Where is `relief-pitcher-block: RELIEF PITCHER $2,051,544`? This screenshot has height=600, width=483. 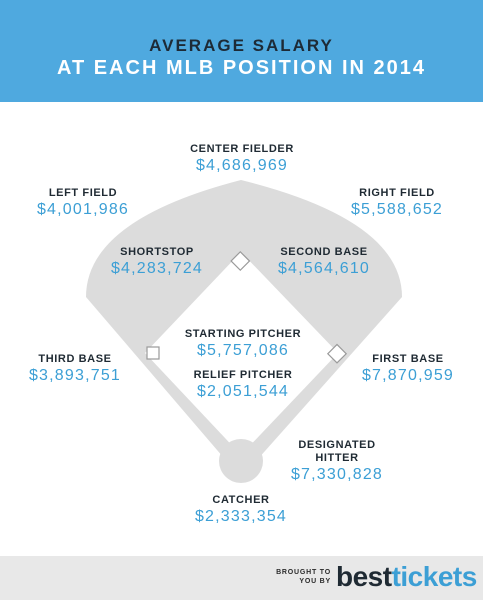 relief-pitcher-block: RELIEF PITCHER $2,051,544 is located at coordinates (243, 385).